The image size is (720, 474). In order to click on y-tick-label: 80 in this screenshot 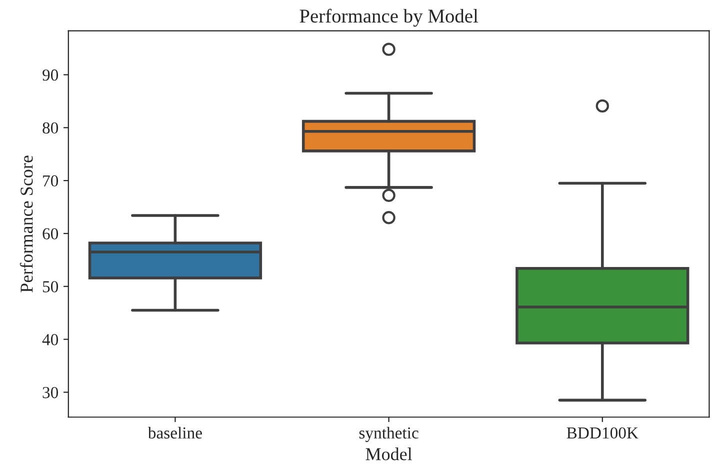, I will do `click(50, 128)`.